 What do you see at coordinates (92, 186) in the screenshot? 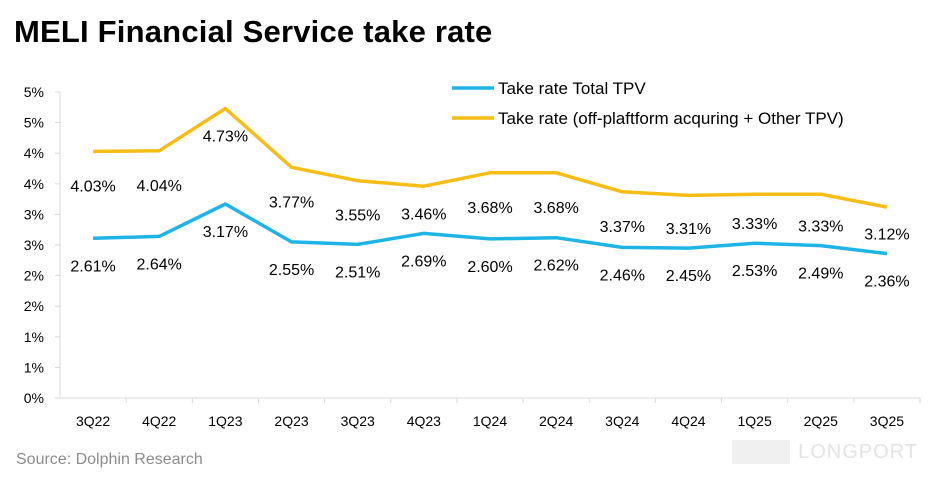
I see `data-label-offplatform-tpv: 4.03%` at bounding box center [92, 186].